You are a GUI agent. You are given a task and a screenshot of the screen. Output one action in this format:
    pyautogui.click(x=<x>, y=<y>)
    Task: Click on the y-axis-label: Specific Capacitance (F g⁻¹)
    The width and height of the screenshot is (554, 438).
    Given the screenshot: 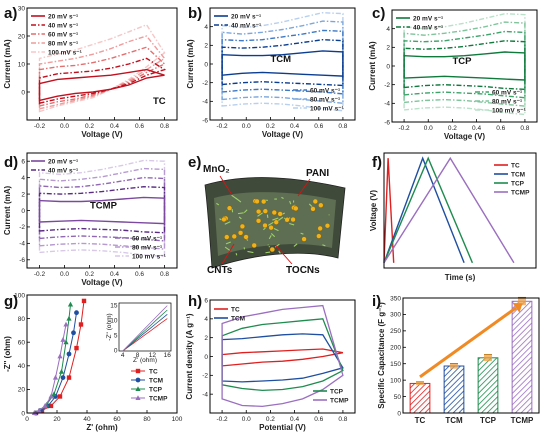 What is the action you would take?
    pyautogui.click(x=381, y=355)
    